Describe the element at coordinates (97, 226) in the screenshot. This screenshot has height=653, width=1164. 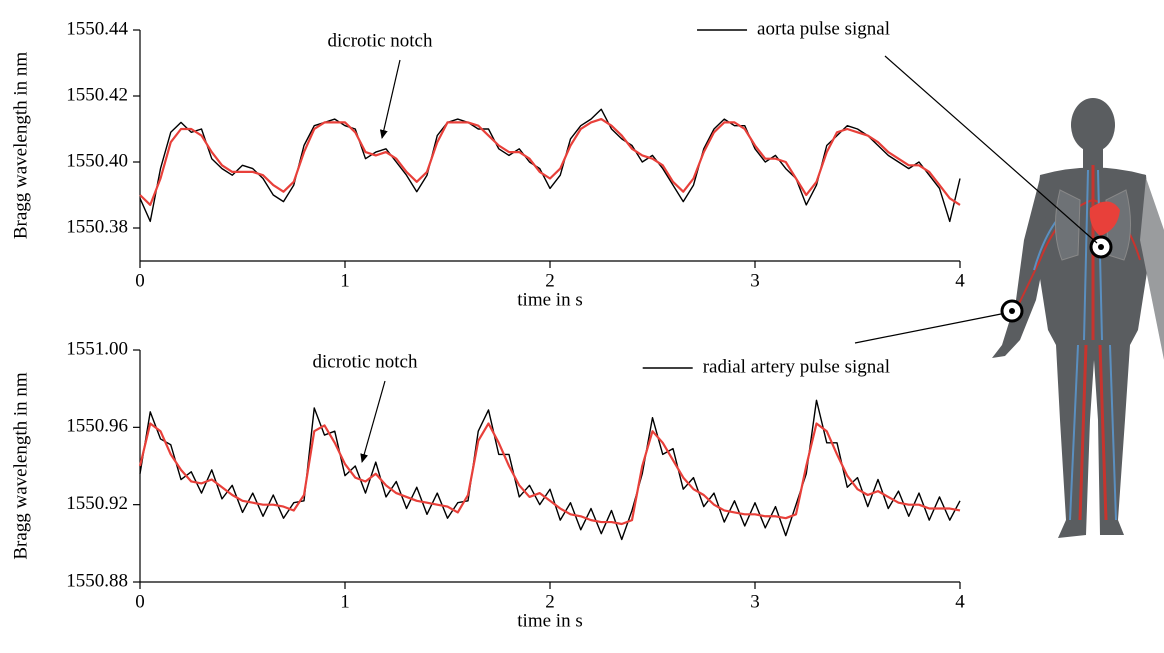
I see `y-tick-label: 1550.38` at that location.